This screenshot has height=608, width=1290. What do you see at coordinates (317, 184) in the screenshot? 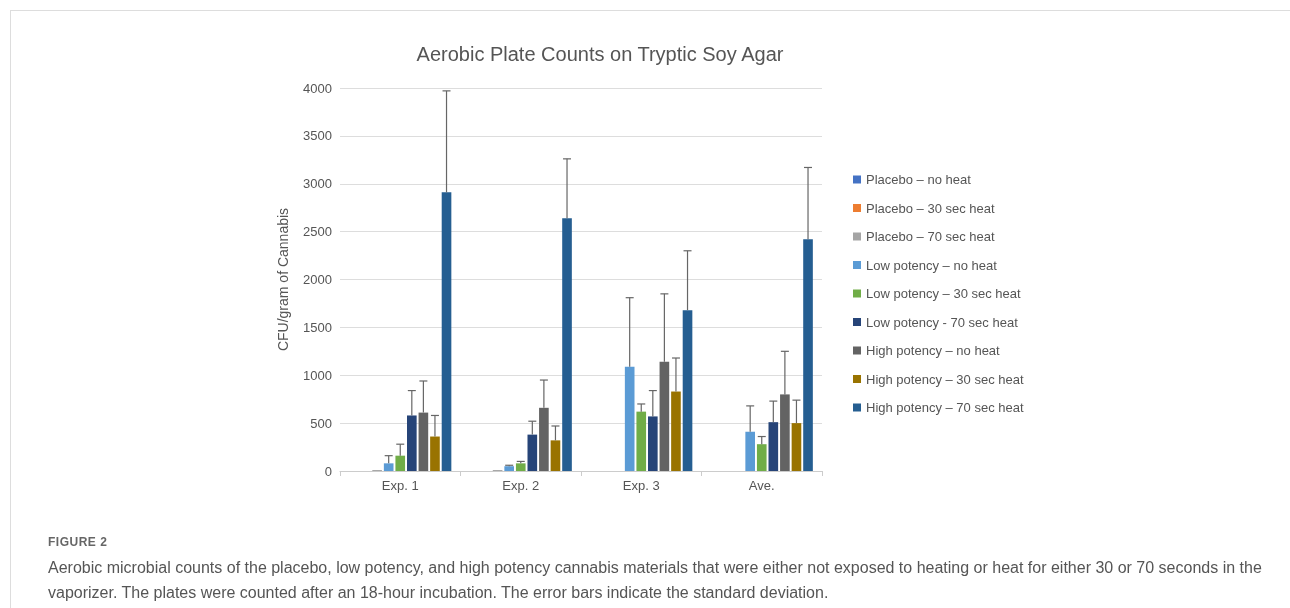
I see `y-tick-label: 3000` at bounding box center [317, 184].